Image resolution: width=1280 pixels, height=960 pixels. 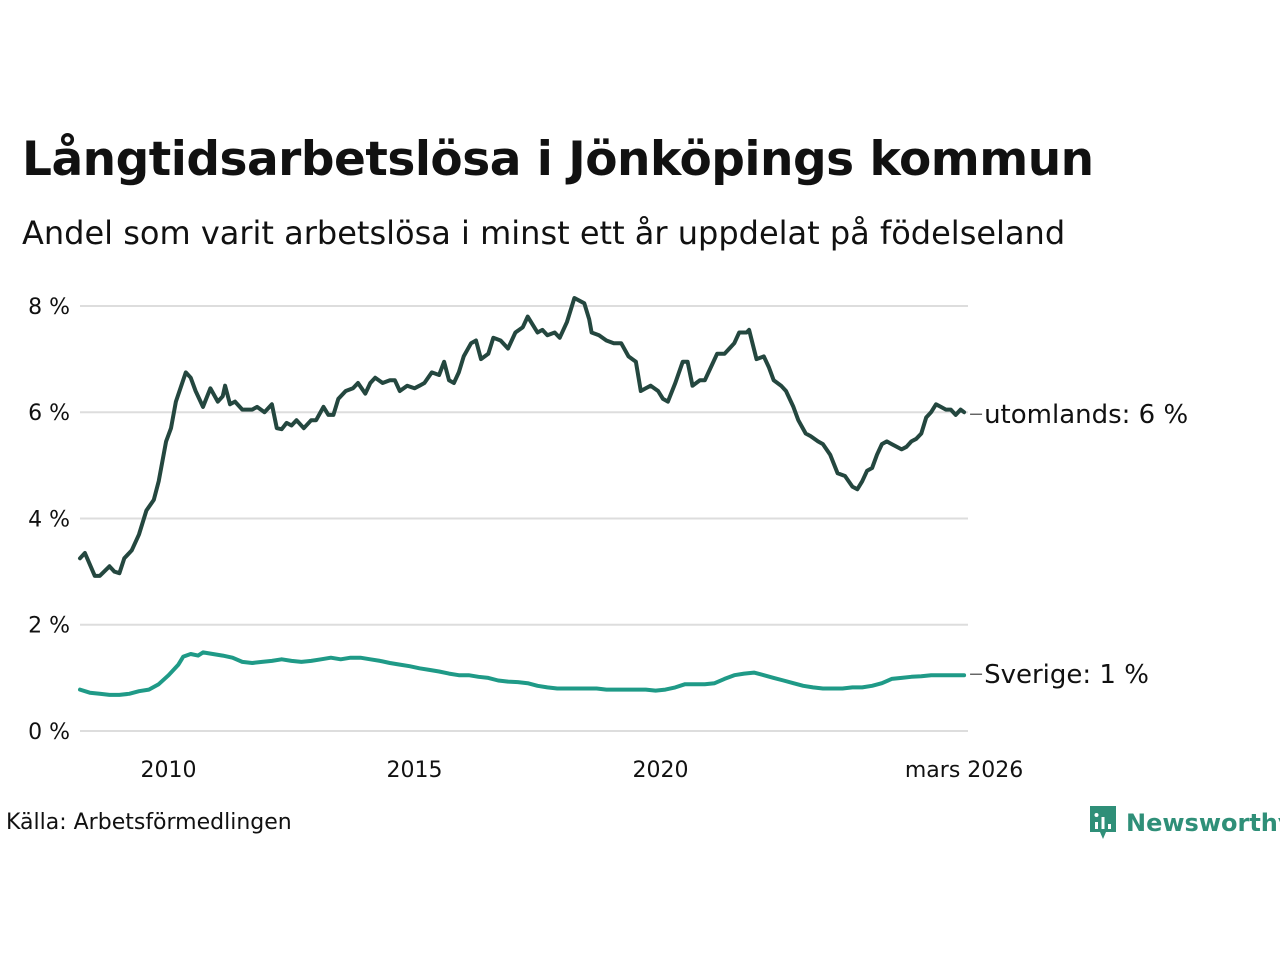 What do you see at coordinates (49, 519) in the screenshot?
I see `y-tick-label: 4 %` at bounding box center [49, 519].